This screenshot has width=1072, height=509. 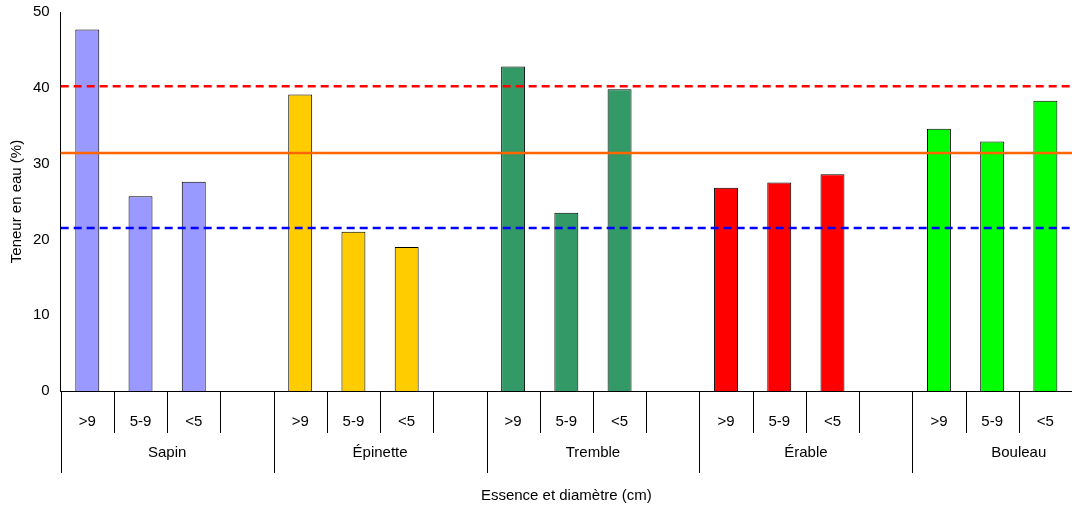 What do you see at coordinates (41, 238) in the screenshot?
I see `y-tick-label: 20` at bounding box center [41, 238].